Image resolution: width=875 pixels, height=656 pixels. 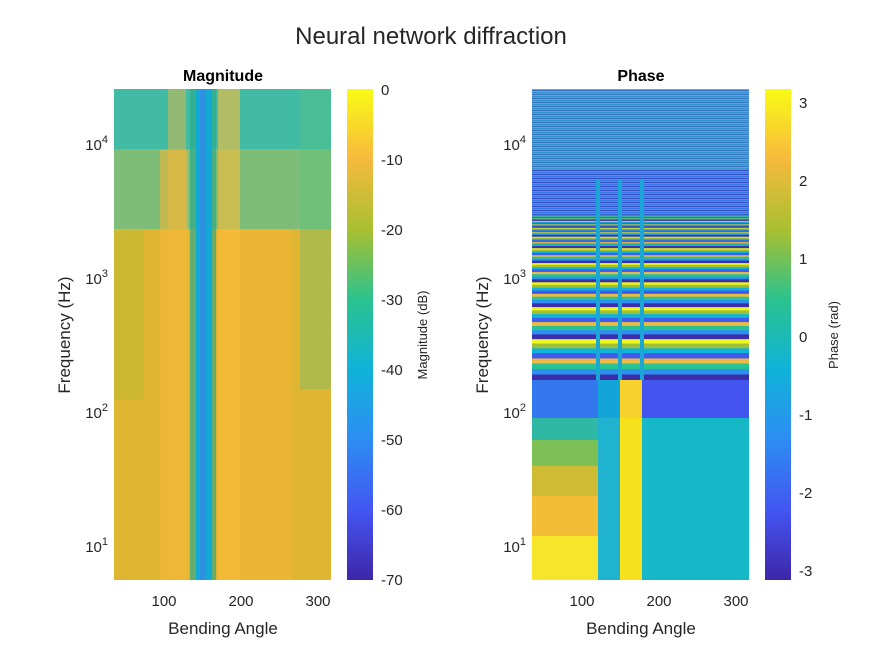 I want to click on phase-x-tick: 200, so click(x=658, y=601).